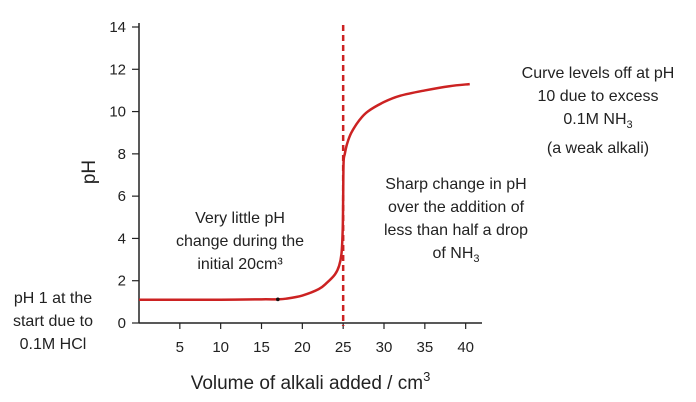  What do you see at coordinates (302, 347) in the screenshot?
I see `x-tick-label: 20` at bounding box center [302, 347].